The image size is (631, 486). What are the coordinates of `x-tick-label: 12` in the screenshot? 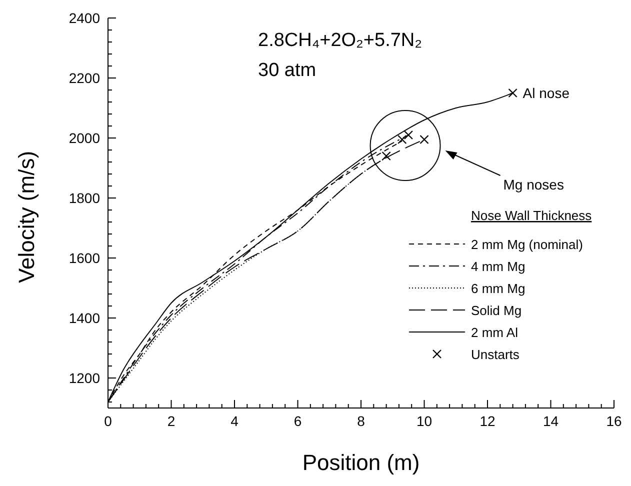 It's located at (488, 420).